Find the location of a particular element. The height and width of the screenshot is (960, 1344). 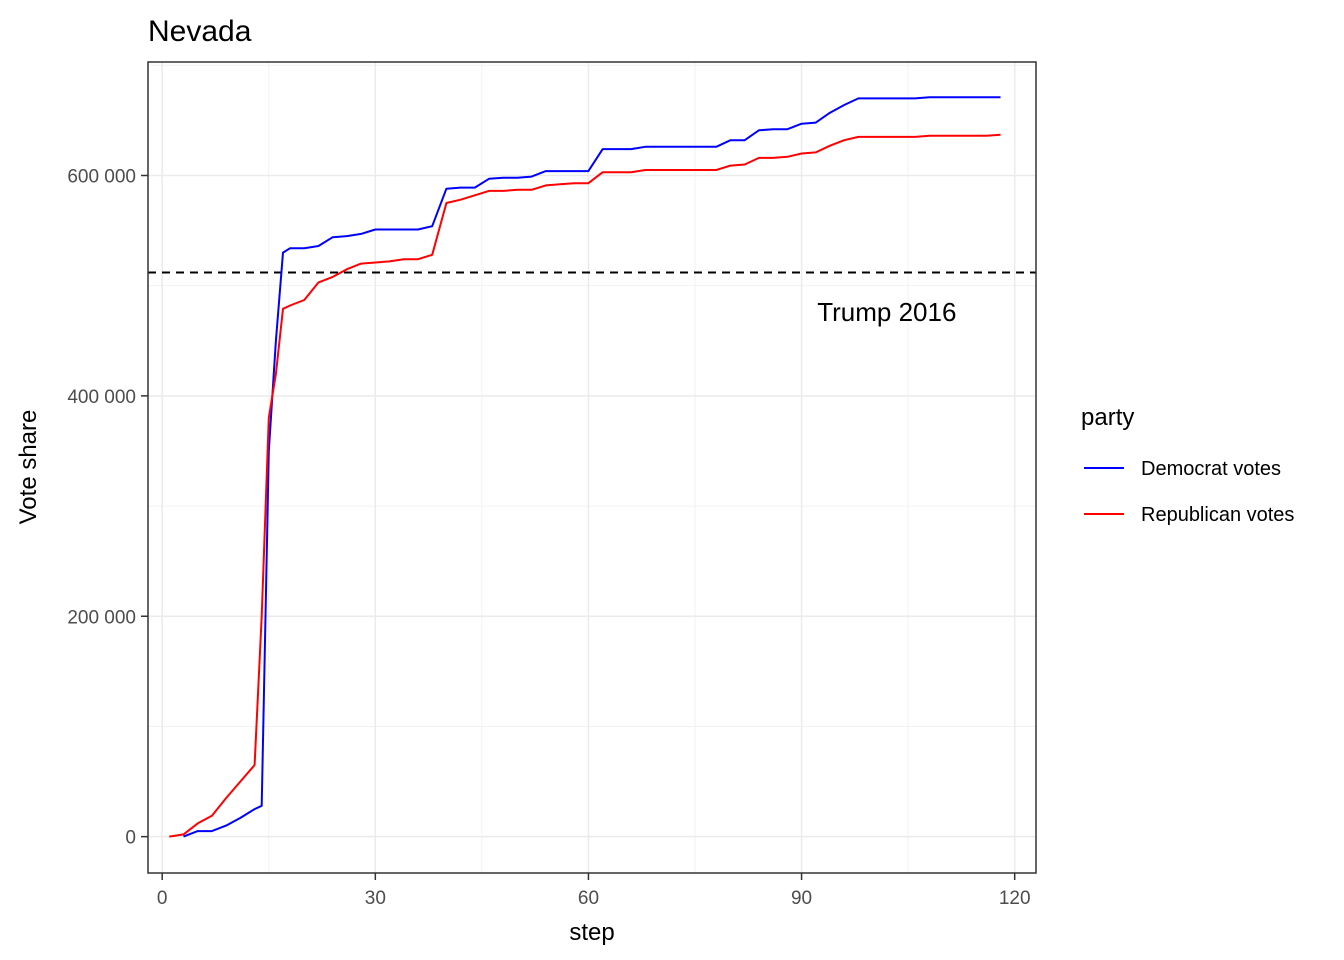

y-tick-label: 600 000 is located at coordinates (101, 176).